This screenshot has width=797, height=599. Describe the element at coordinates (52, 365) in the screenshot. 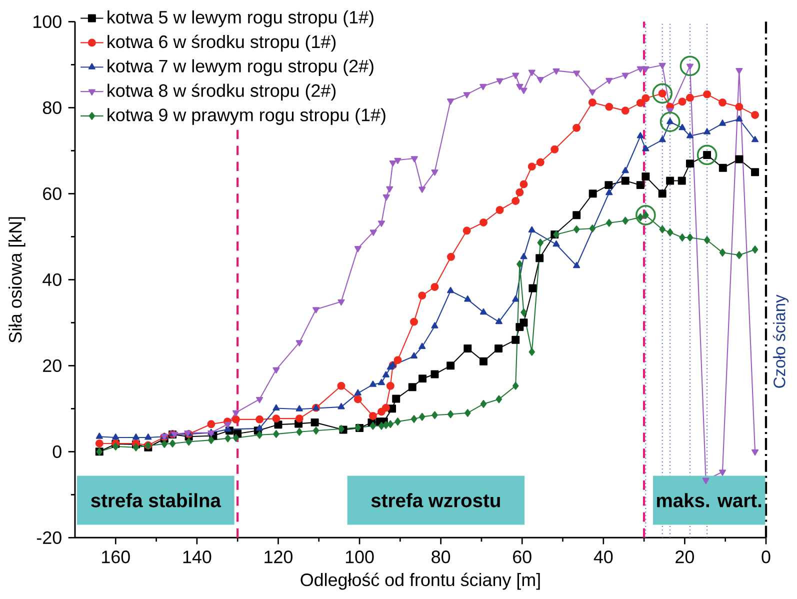

I see `y-tick-label: 20` at that location.